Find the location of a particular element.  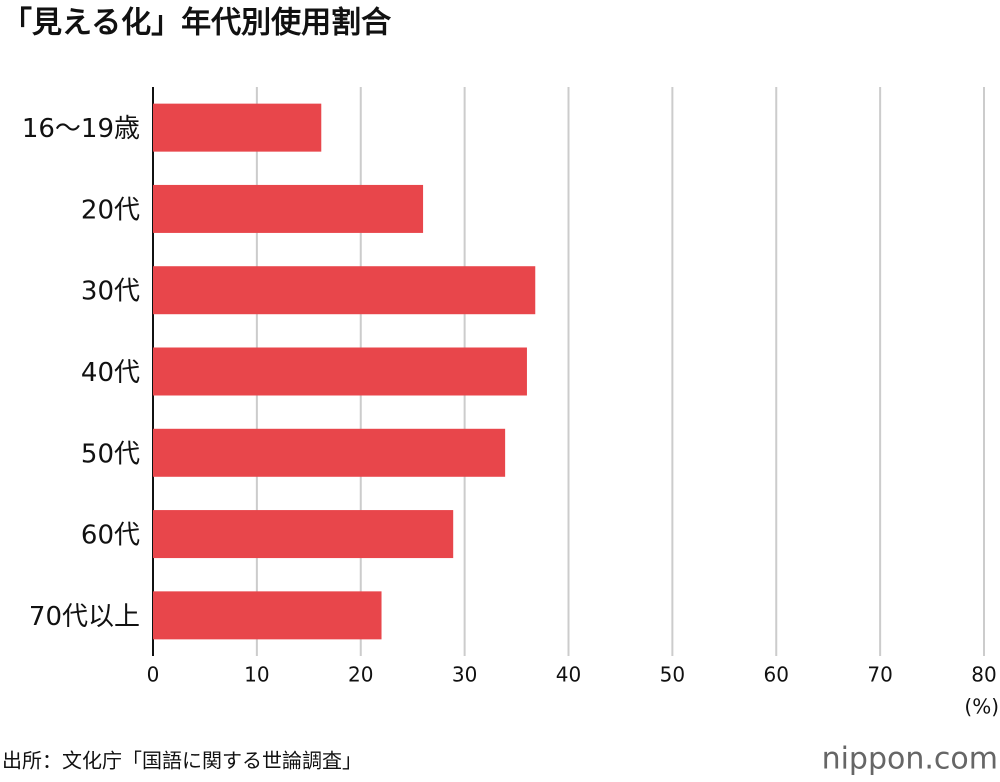

y-tick-label: 70代以上 is located at coordinates (84, 617).